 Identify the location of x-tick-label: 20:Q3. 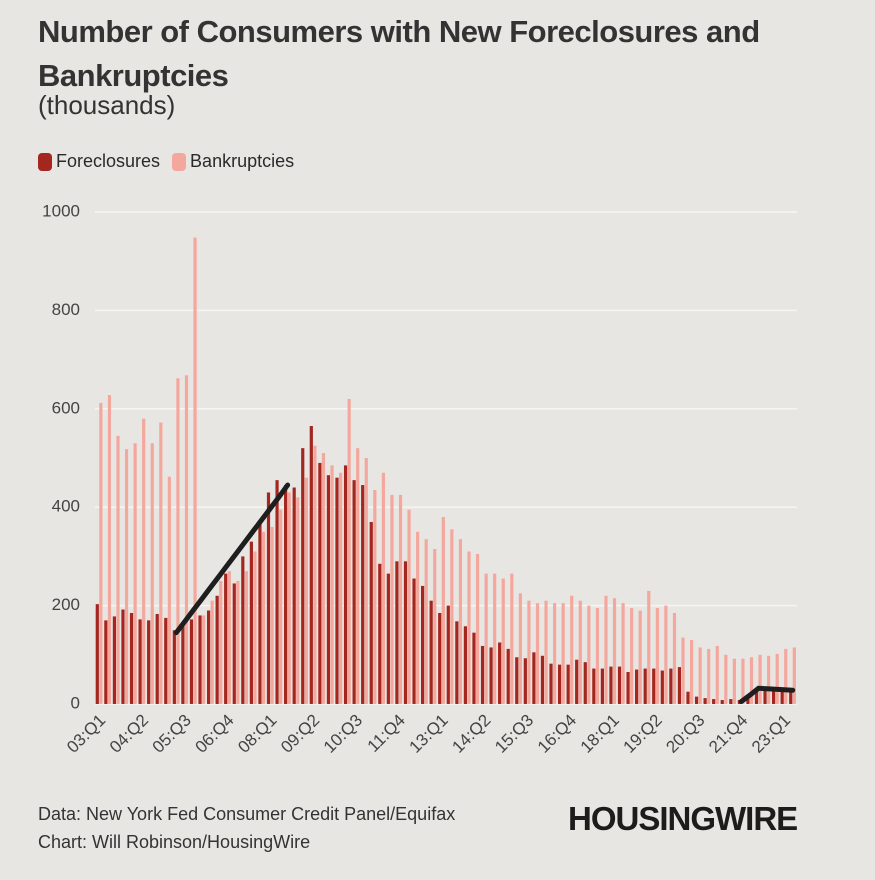
(685, 734).